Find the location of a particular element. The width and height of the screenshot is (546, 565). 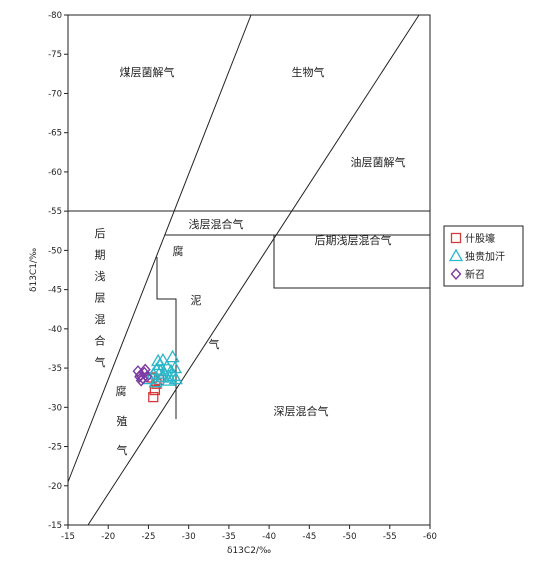

x-tick-label: -15 is located at coordinates (68, 537).